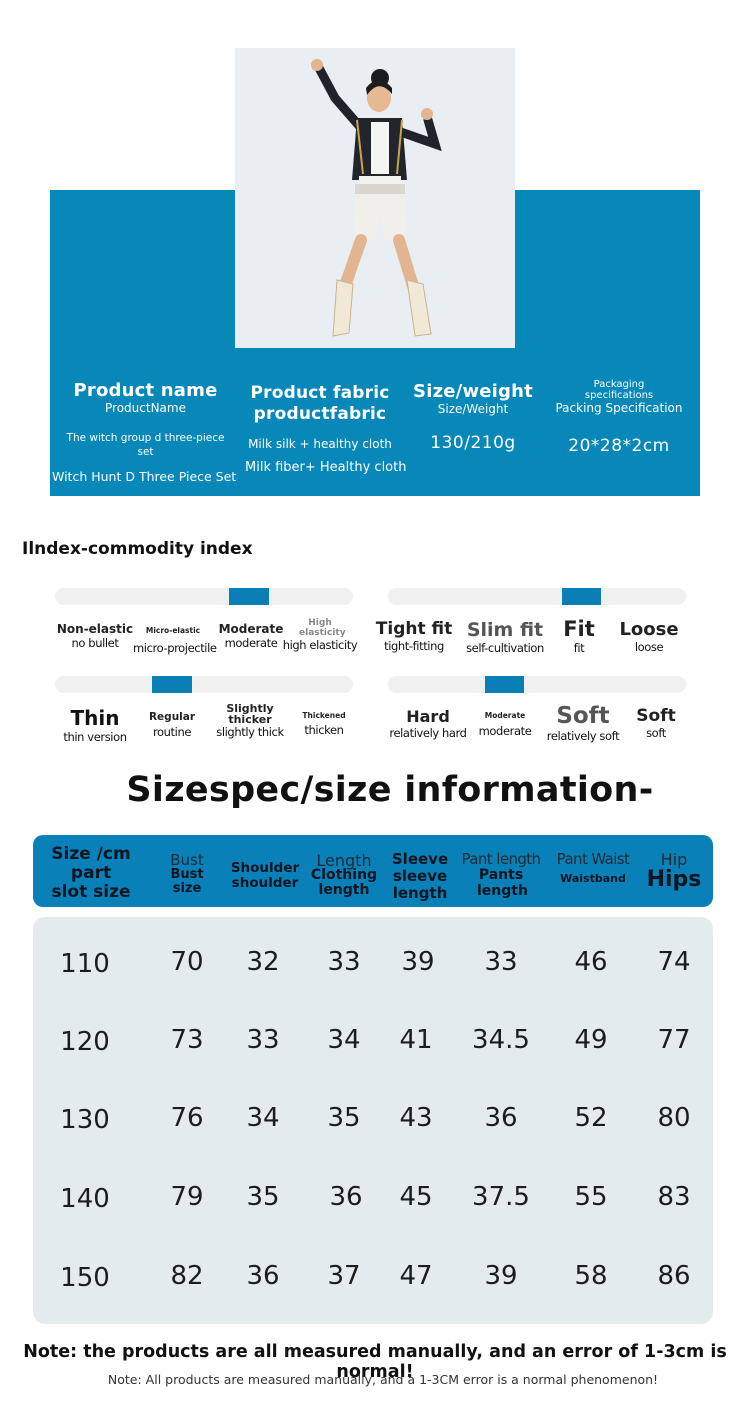  What do you see at coordinates (145, 408) in the screenshot?
I see `product-name-subtitle: ProductName` at bounding box center [145, 408].